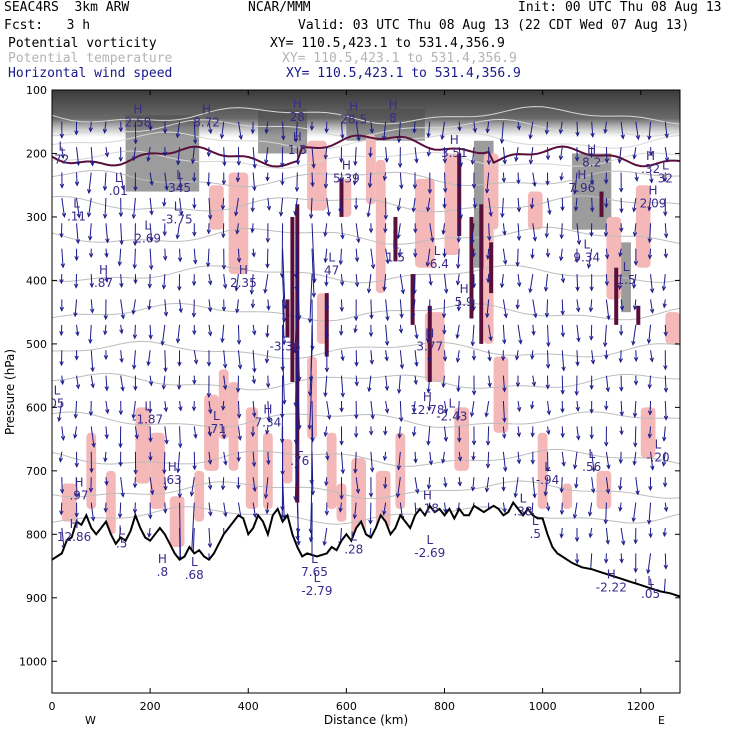 The image size is (740, 740). I want to click on pv-extremum-value: .63, so click(172, 480).